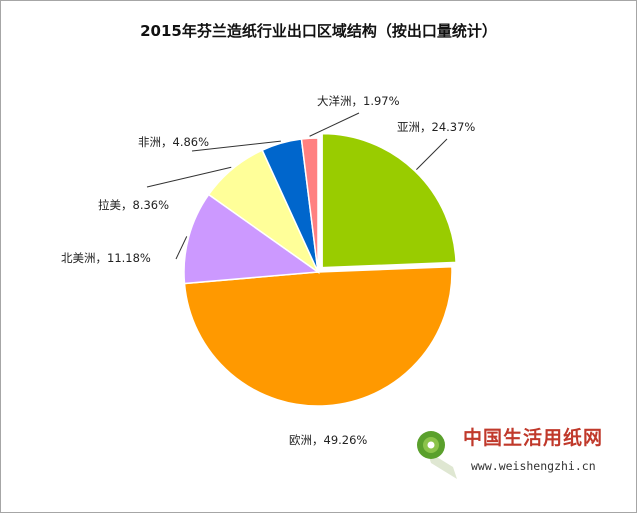  I want to click on watermark-name: 中国生活用纸网, so click(533, 438).